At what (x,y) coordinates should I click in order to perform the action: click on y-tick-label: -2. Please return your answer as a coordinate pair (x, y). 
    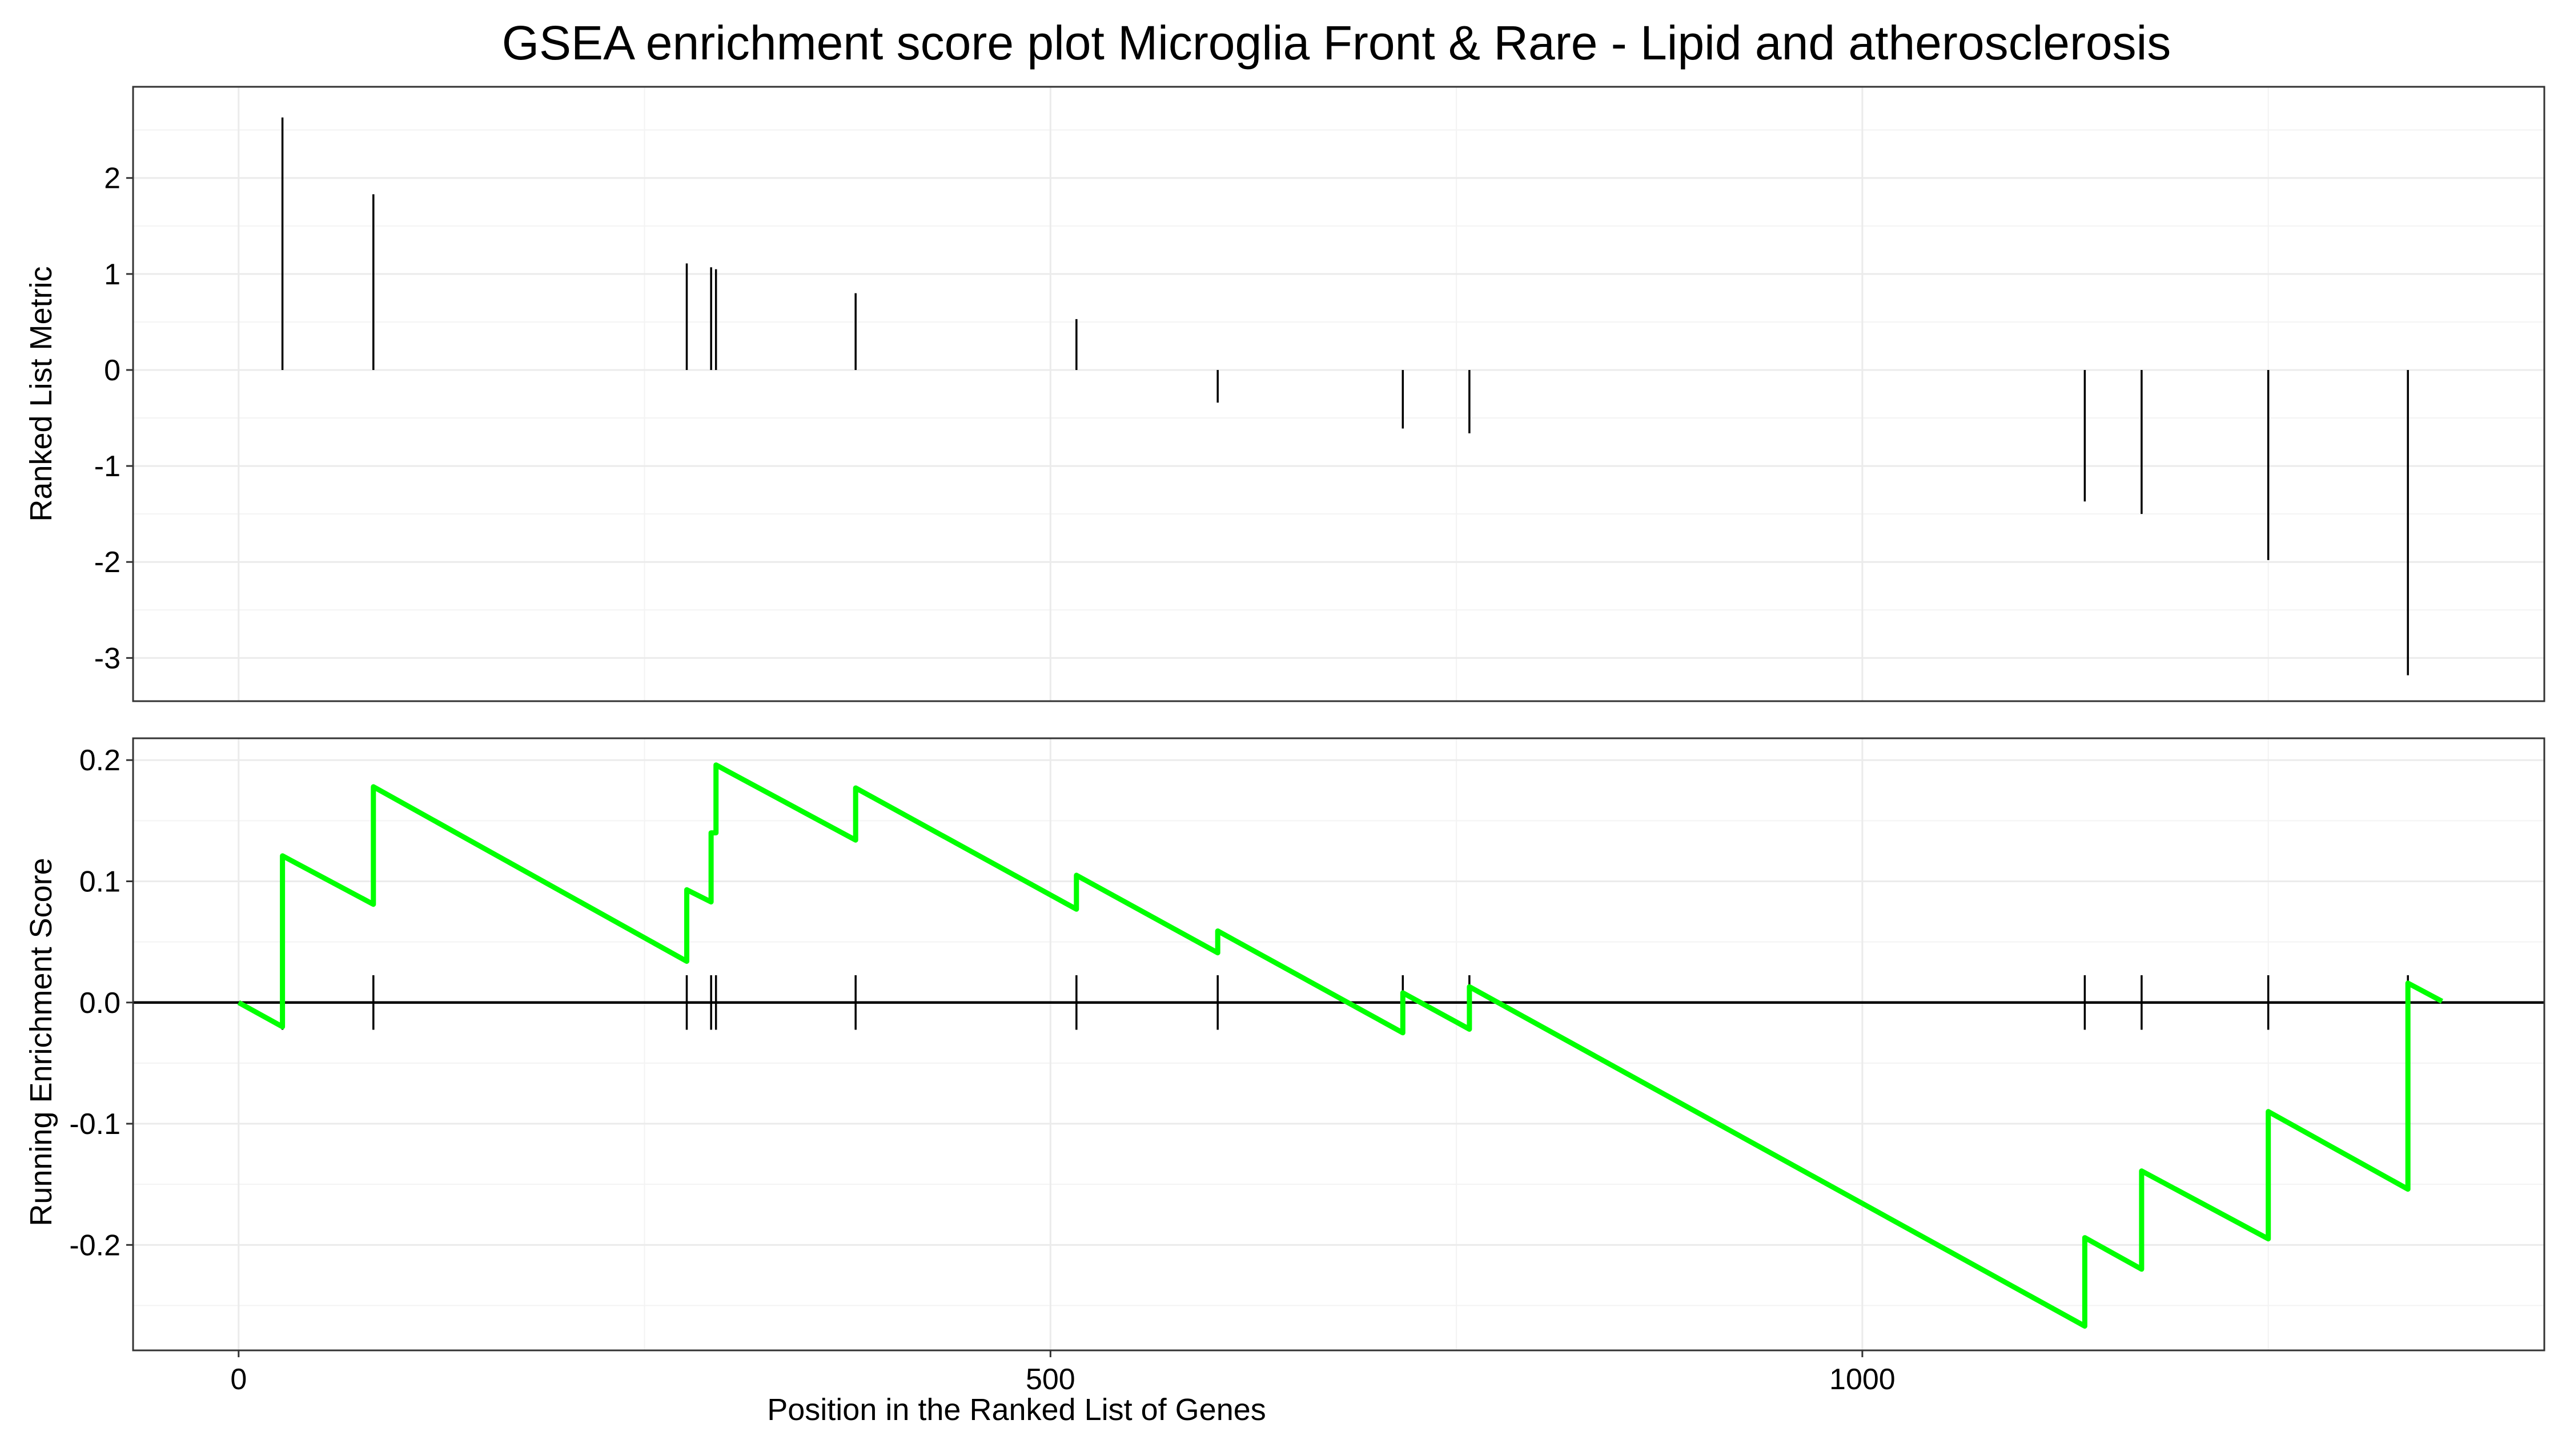
    Looking at the image, I should click on (108, 562).